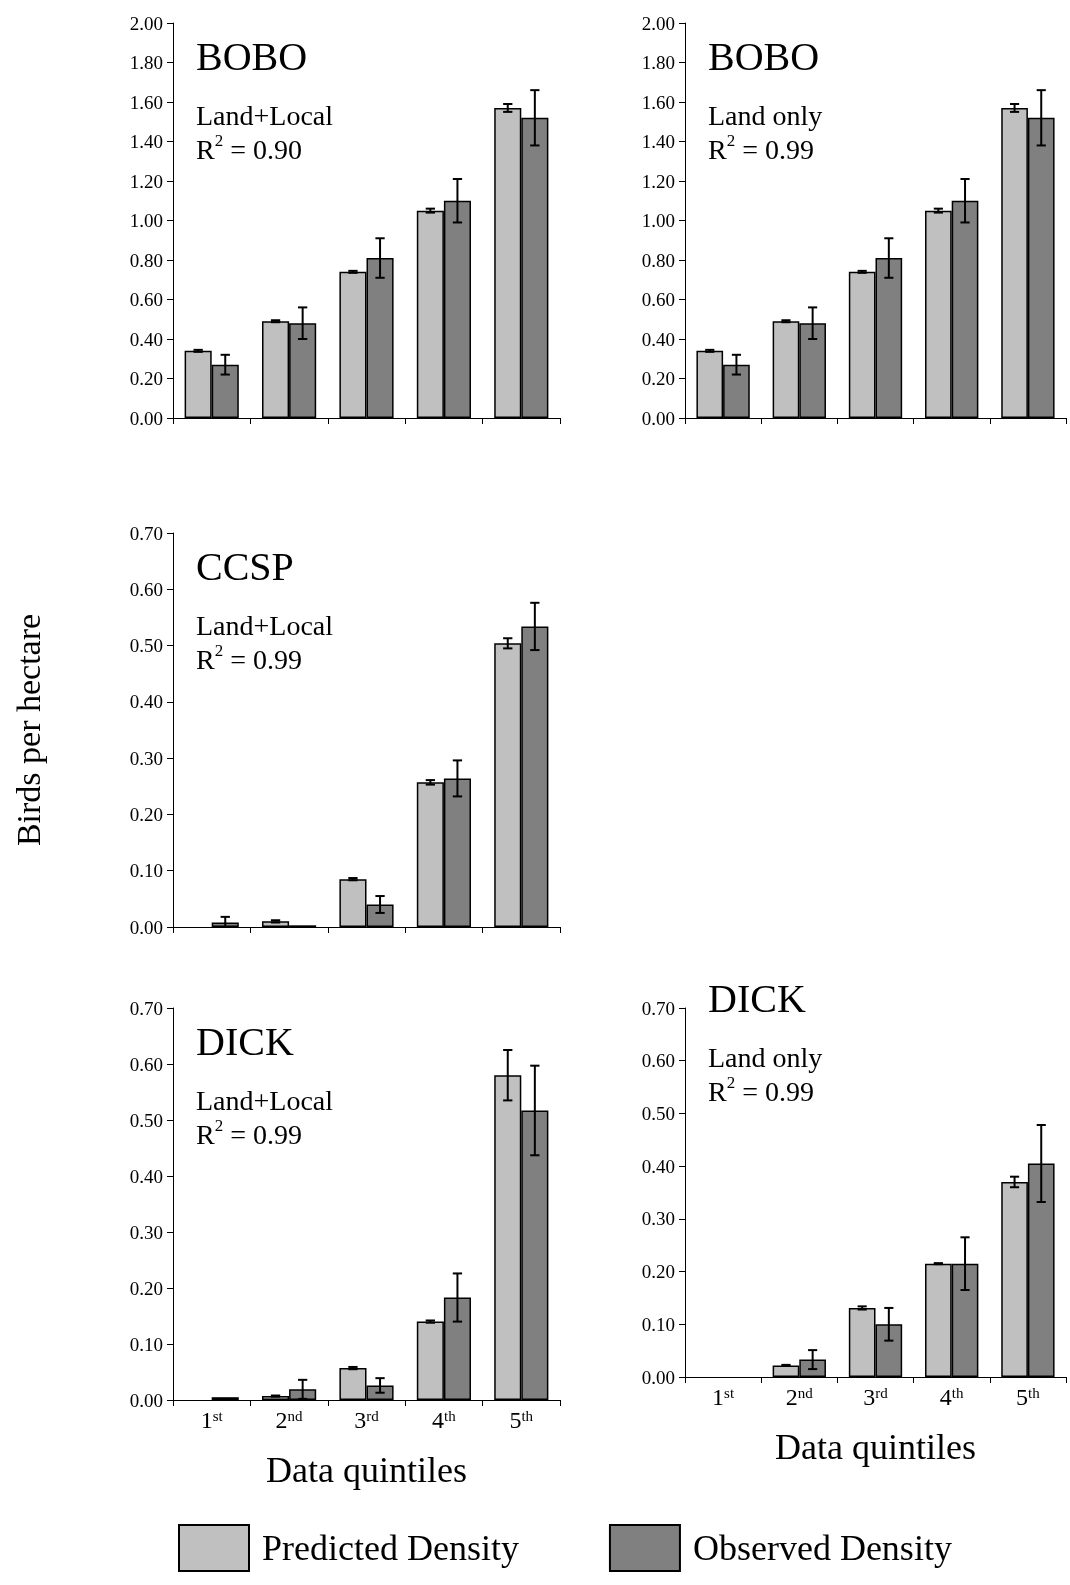 The width and height of the screenshot is (1070, 1585). I want to click on chart-title: CCSP, so click(245, 566).